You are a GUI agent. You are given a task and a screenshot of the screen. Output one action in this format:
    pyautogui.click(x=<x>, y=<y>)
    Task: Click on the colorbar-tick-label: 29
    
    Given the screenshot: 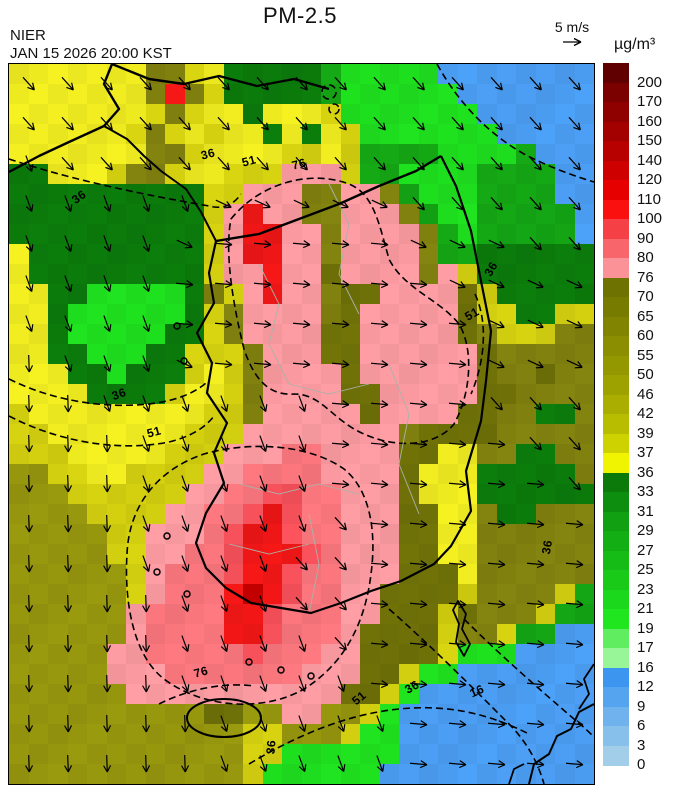 What is the action you would take?
    pyautogui.click(x=645, y=530)
    